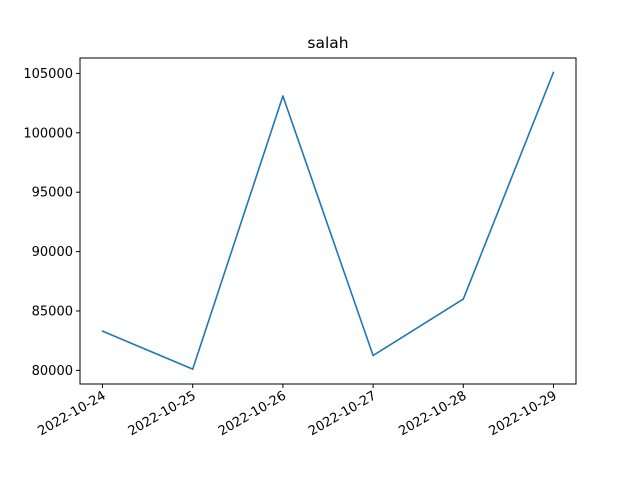 The width and height of the screenshot is (640, 480). I want to click on y-tick-label: 80000, so click(52, 371).